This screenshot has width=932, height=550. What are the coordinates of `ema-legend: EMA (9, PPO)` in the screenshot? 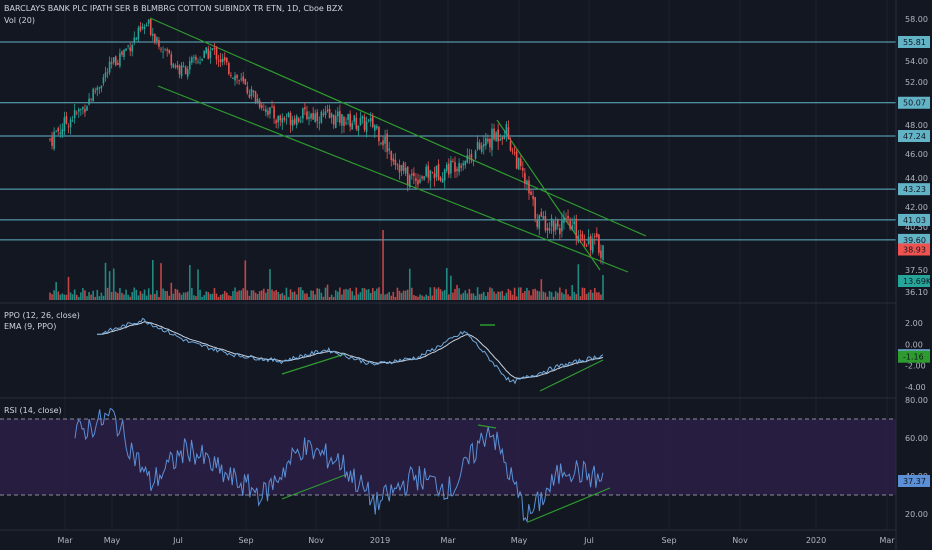 It's located at (30, 326).